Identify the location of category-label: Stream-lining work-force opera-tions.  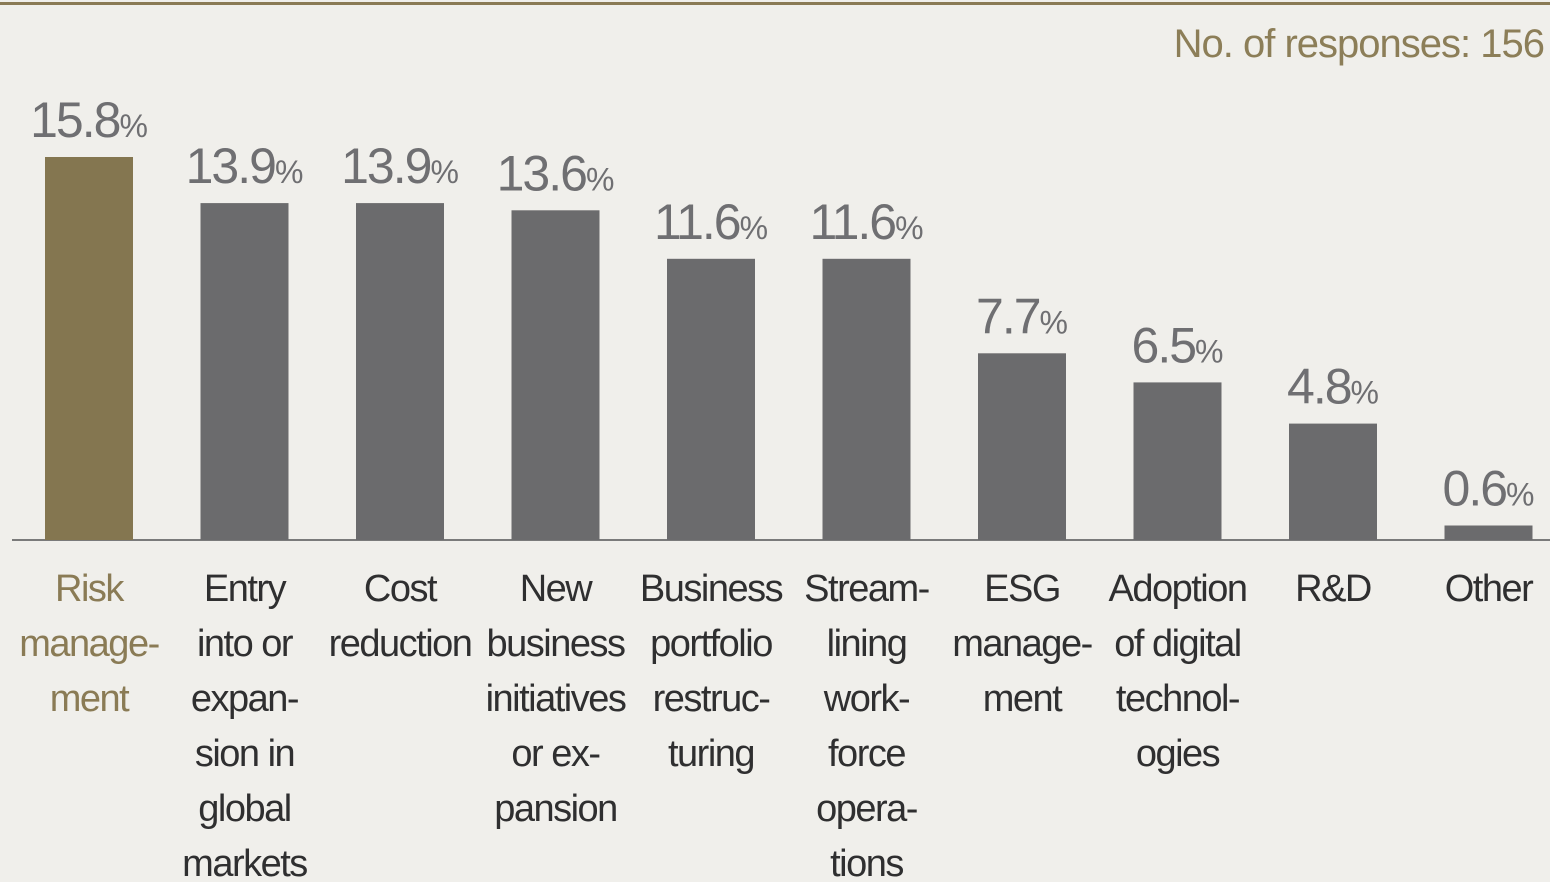
(866, 725).